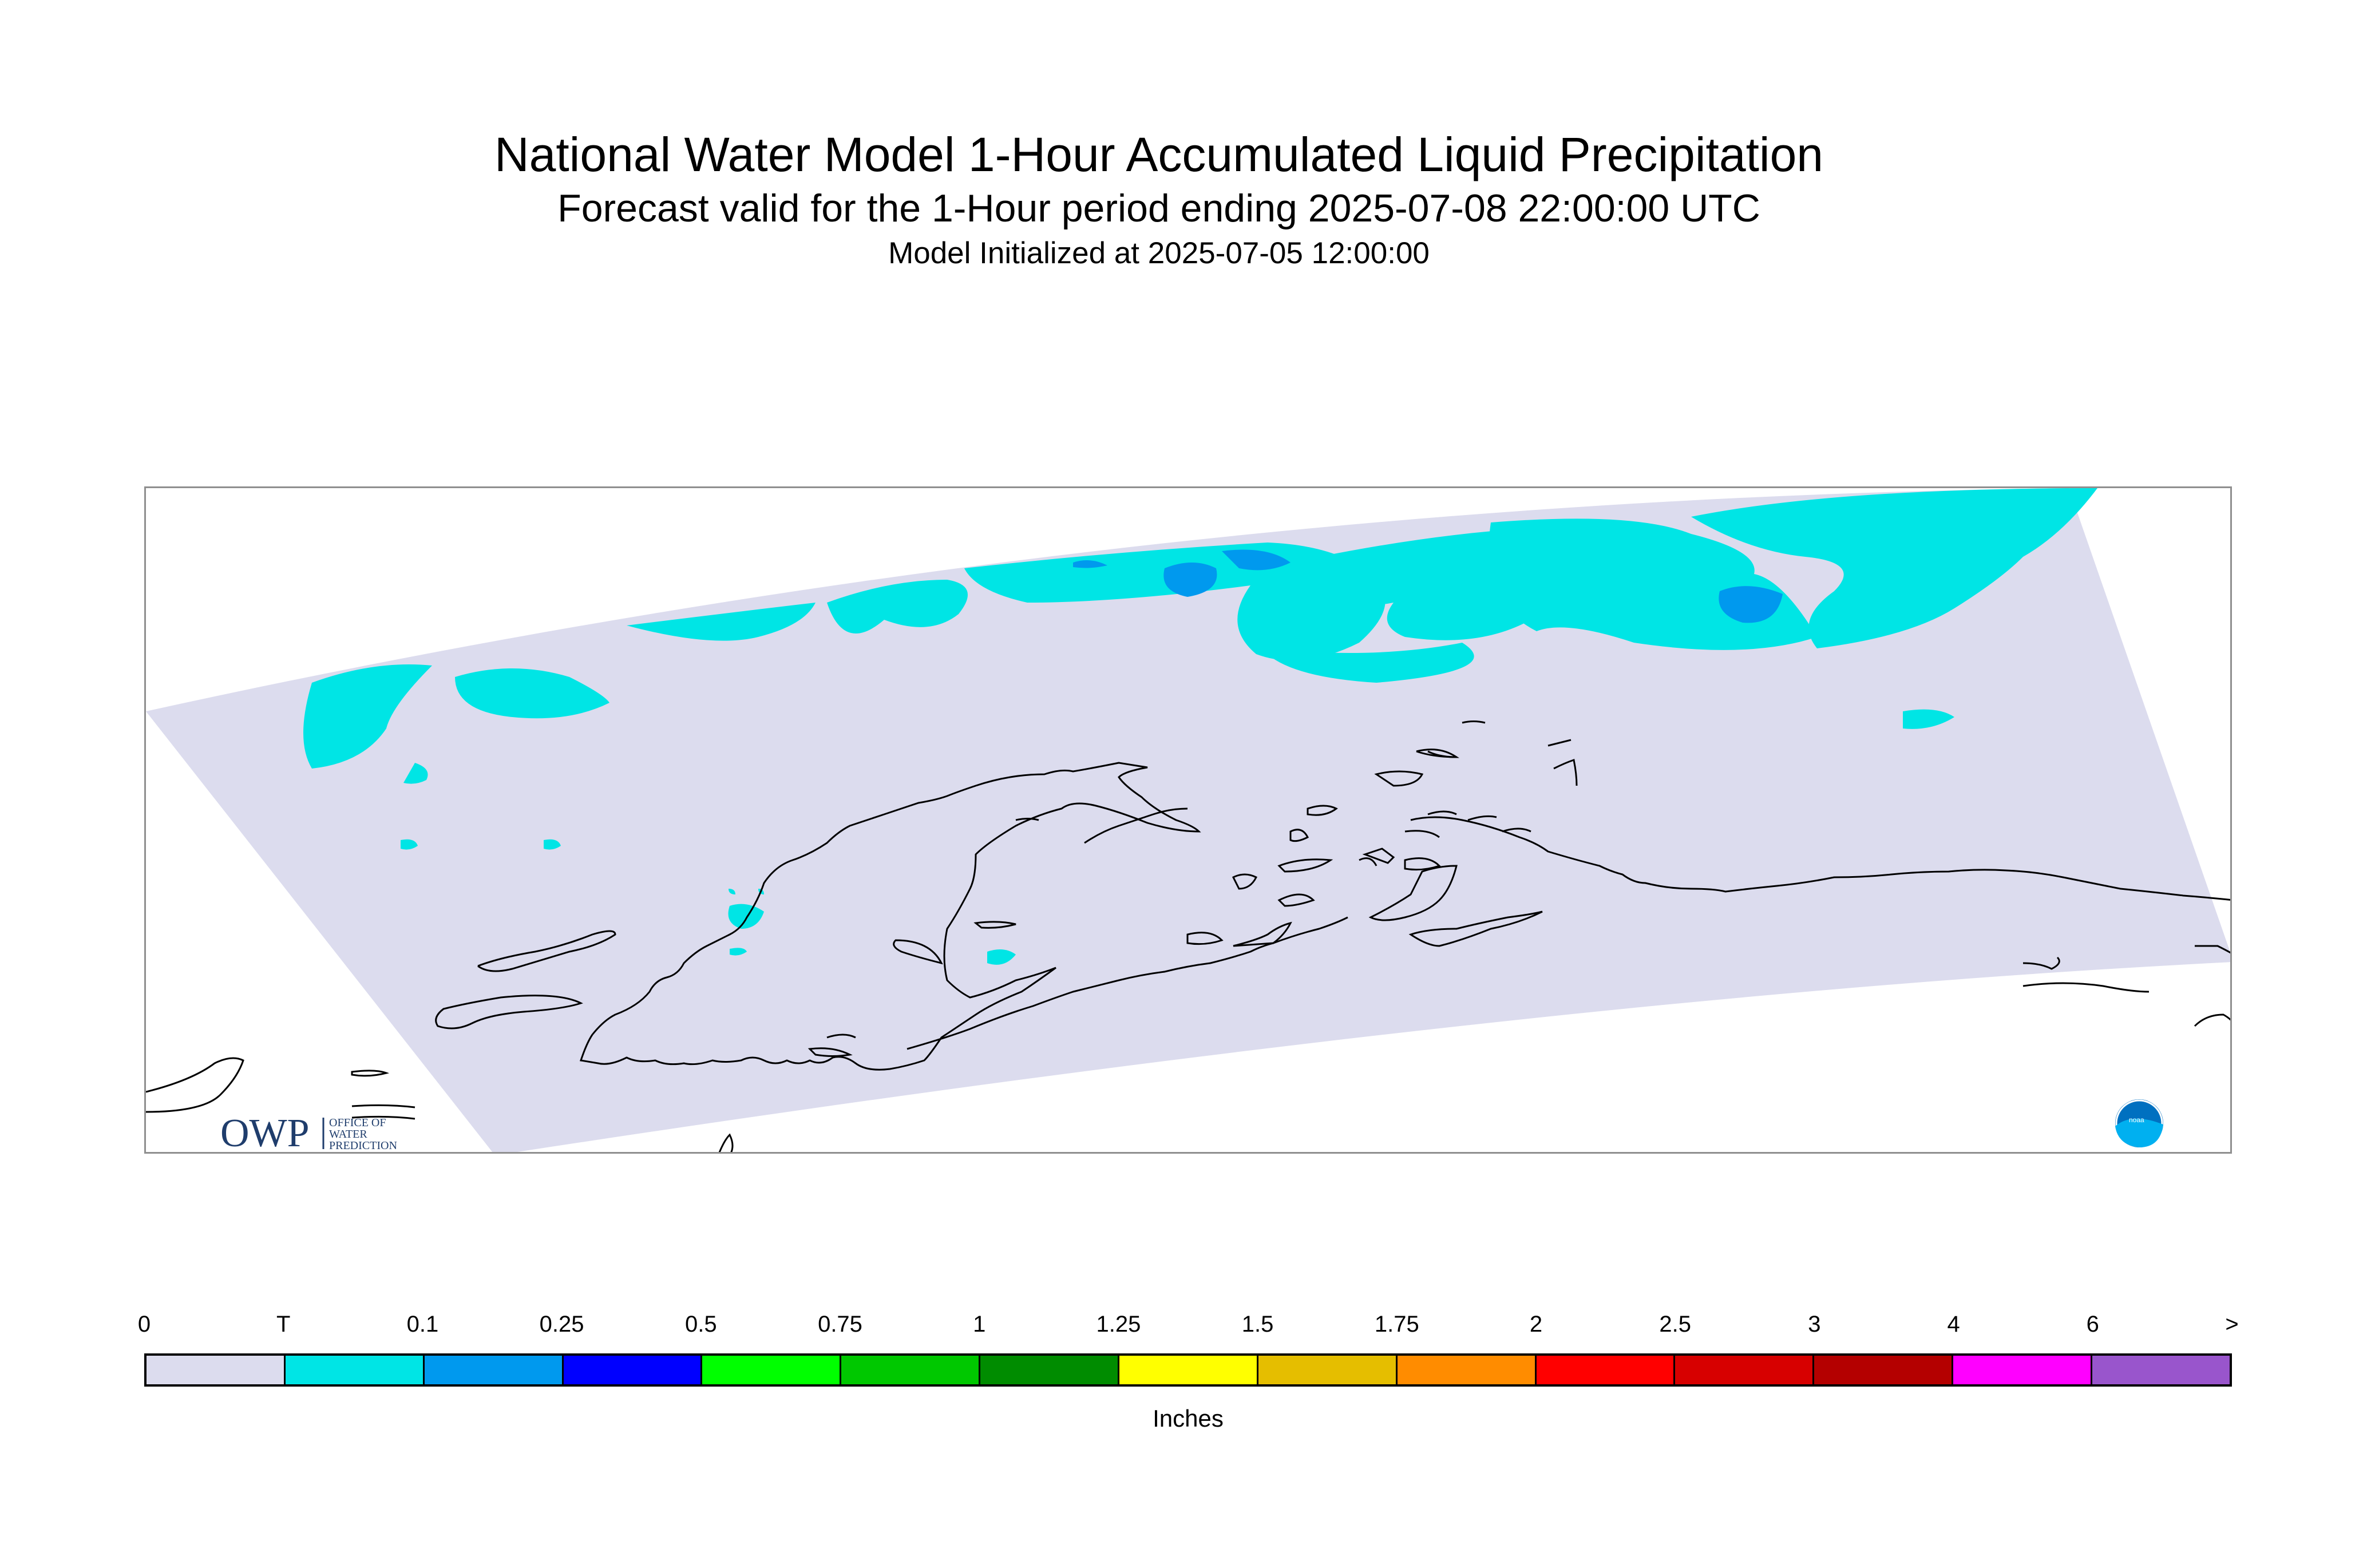 The height and width of the screenshot is (1568, 2375). What do you see at coordinates (363, 1145) in the screenshot?
I see `owp-line-3: PREDICTION` at bounding box center [363, 1145].